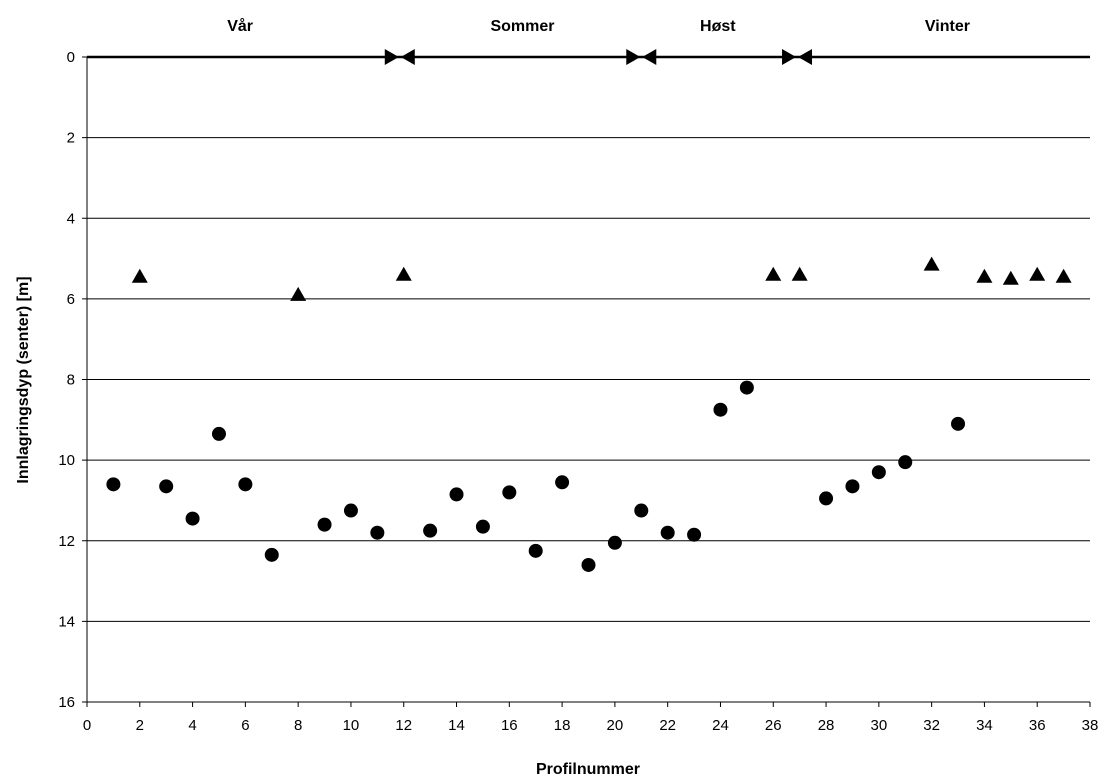 The width and height of the screenshot is (1104, 781). I want to click on x-tick-label-38: 38, so click(1090, 725).